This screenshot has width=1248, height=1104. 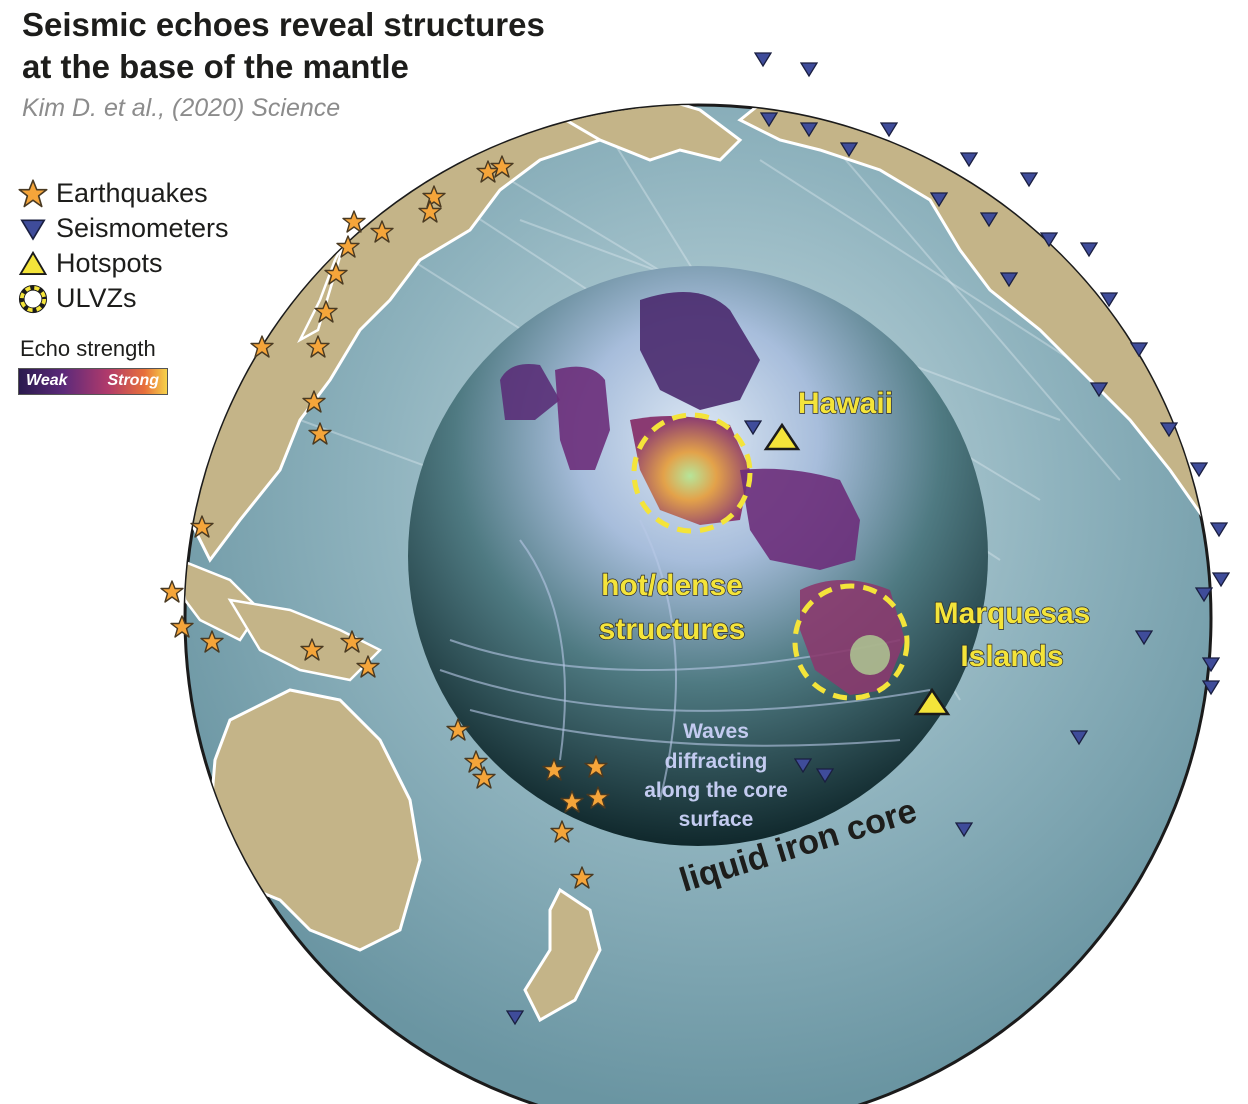 I want to click on title-line-2: at the base of the mantle, so click(x=215, y=66).